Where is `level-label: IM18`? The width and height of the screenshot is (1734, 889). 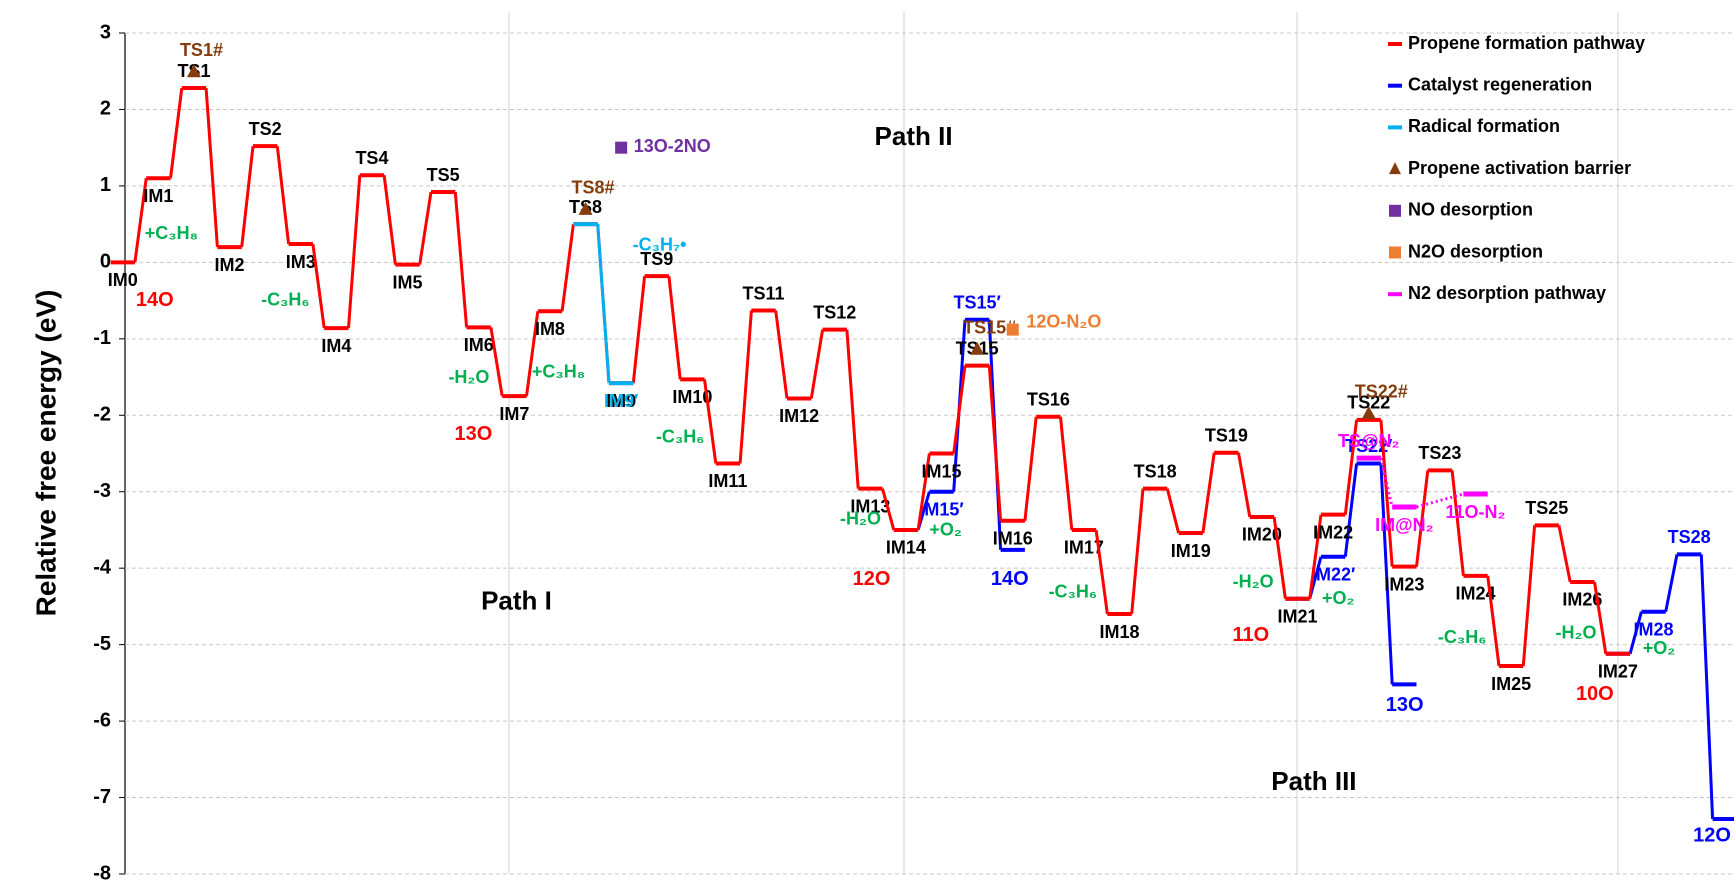
level-label: IM18 is located at coordinates (1120, 632).